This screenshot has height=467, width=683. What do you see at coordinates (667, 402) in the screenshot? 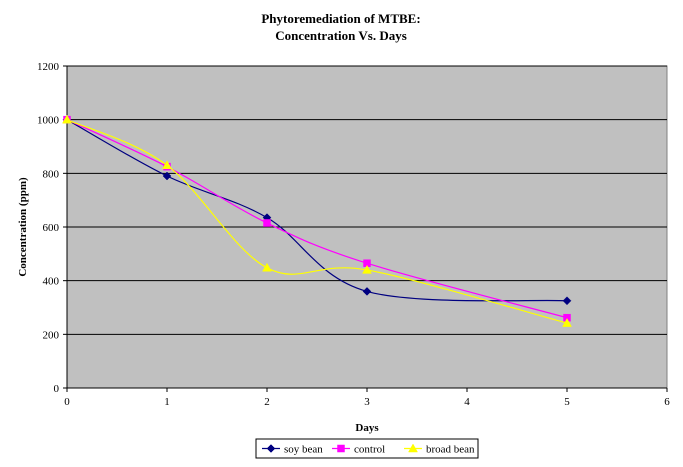
I see `x-tick-label: 6` at bounding box center [667, 402].